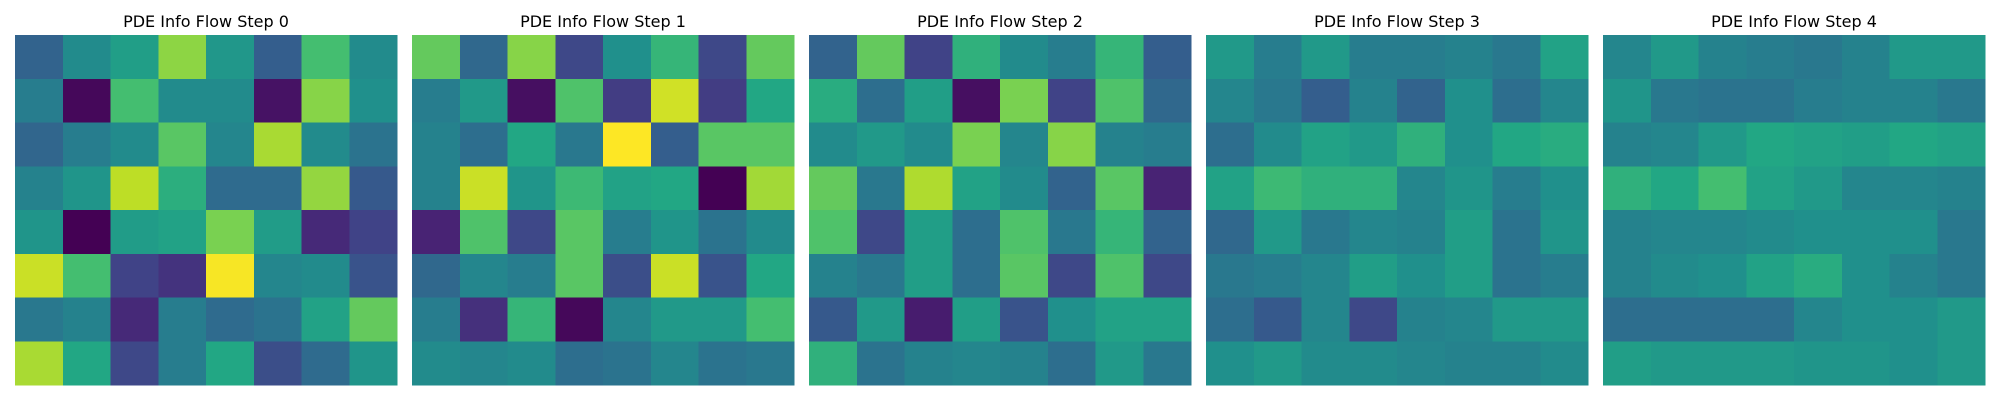 This screenshot has width=2000, height=400. Describe the element at coordinates (206, 21) in the screenshot. I see `panel-title: PDE Info Flow Step 0` at that location.